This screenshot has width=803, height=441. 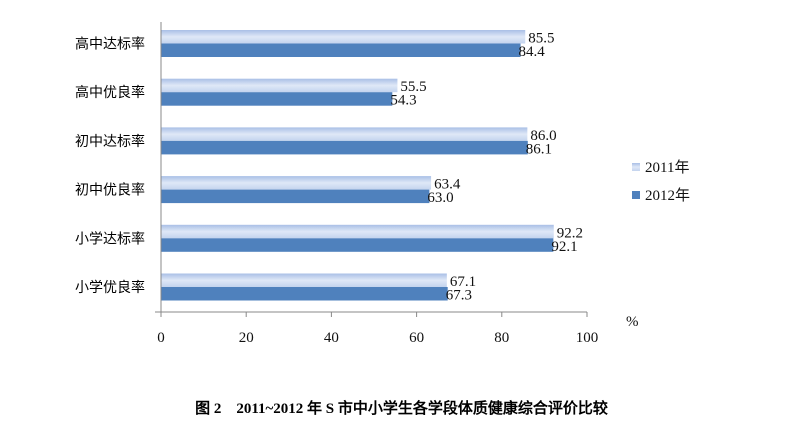 I want to click on x-tick-label: 40, so click(x=331, y=338).